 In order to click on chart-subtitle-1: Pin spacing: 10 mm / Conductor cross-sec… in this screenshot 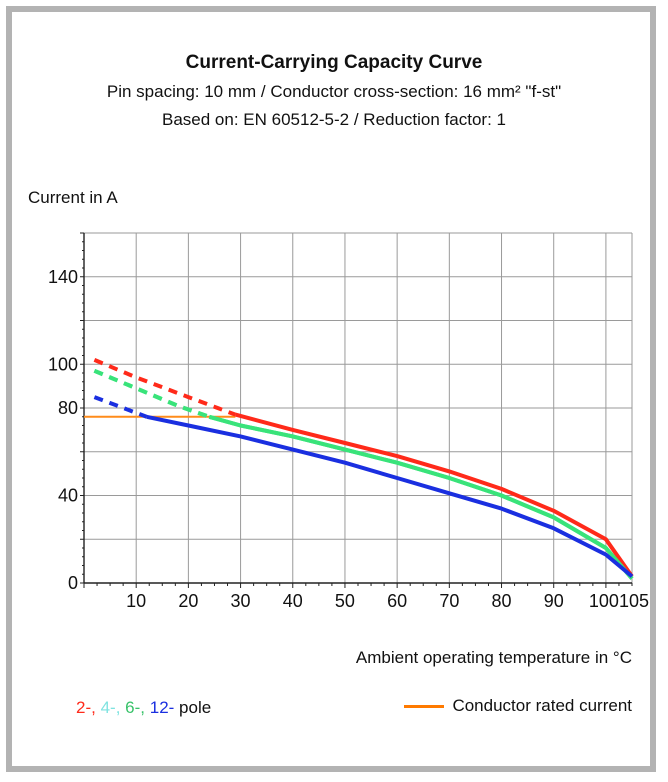, I will do `click(334, 91)`.